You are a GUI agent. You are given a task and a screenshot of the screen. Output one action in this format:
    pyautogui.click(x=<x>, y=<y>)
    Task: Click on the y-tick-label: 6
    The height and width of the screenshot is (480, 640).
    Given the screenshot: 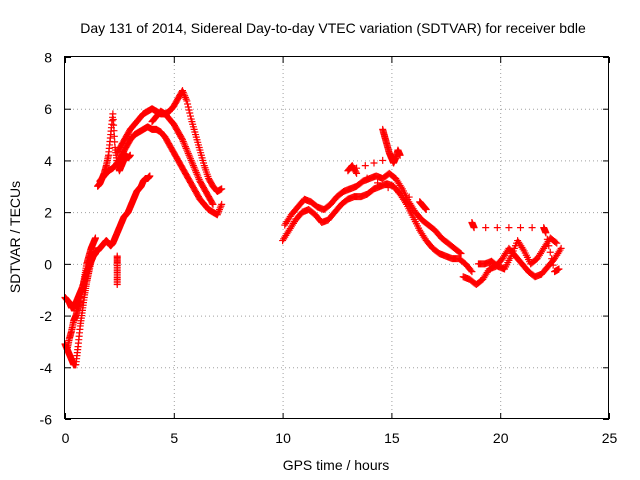 What is the action you would take?
    pyautogui.click(x=48, y=109)
    